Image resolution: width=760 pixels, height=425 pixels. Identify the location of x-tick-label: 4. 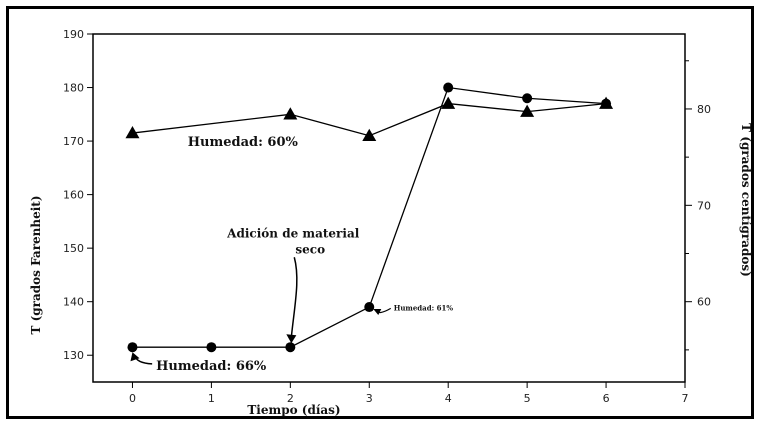
(448, 398).